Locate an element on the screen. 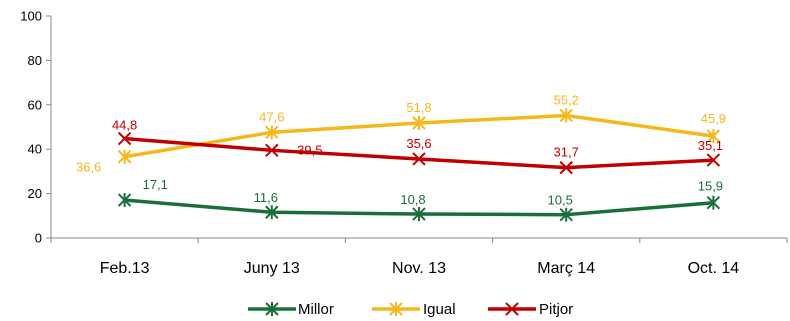 Image resolution: width=790 pixels, height=321 pixels. data-label: 31,7 is located at coordinates (566, 152).